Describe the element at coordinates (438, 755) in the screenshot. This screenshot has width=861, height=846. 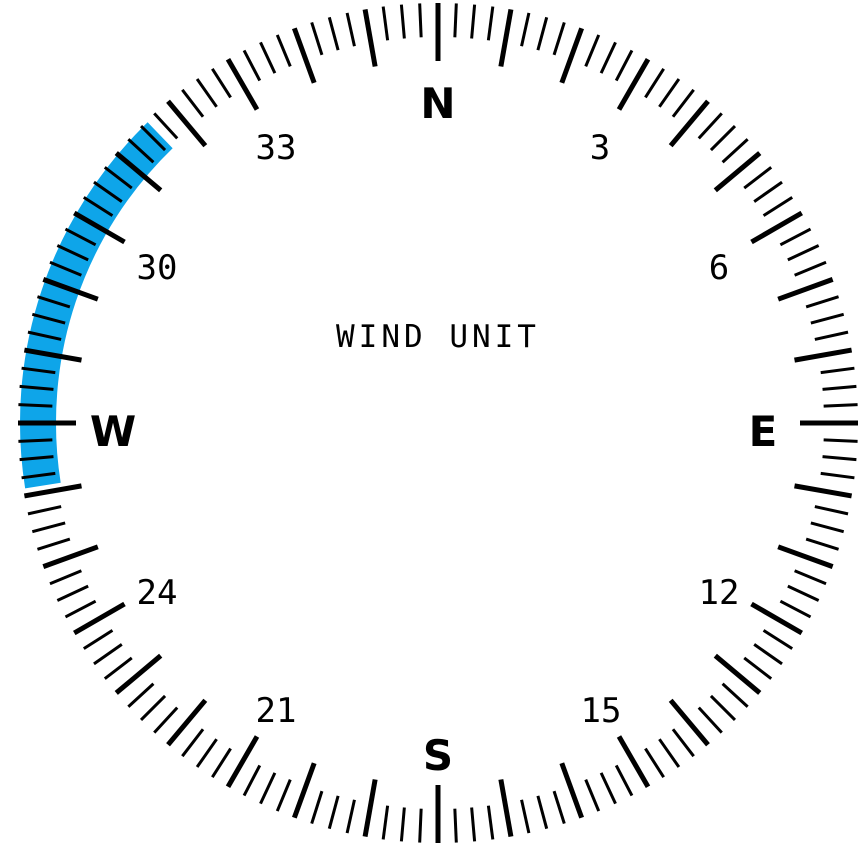
I see `cardinal-south: S` at that location.